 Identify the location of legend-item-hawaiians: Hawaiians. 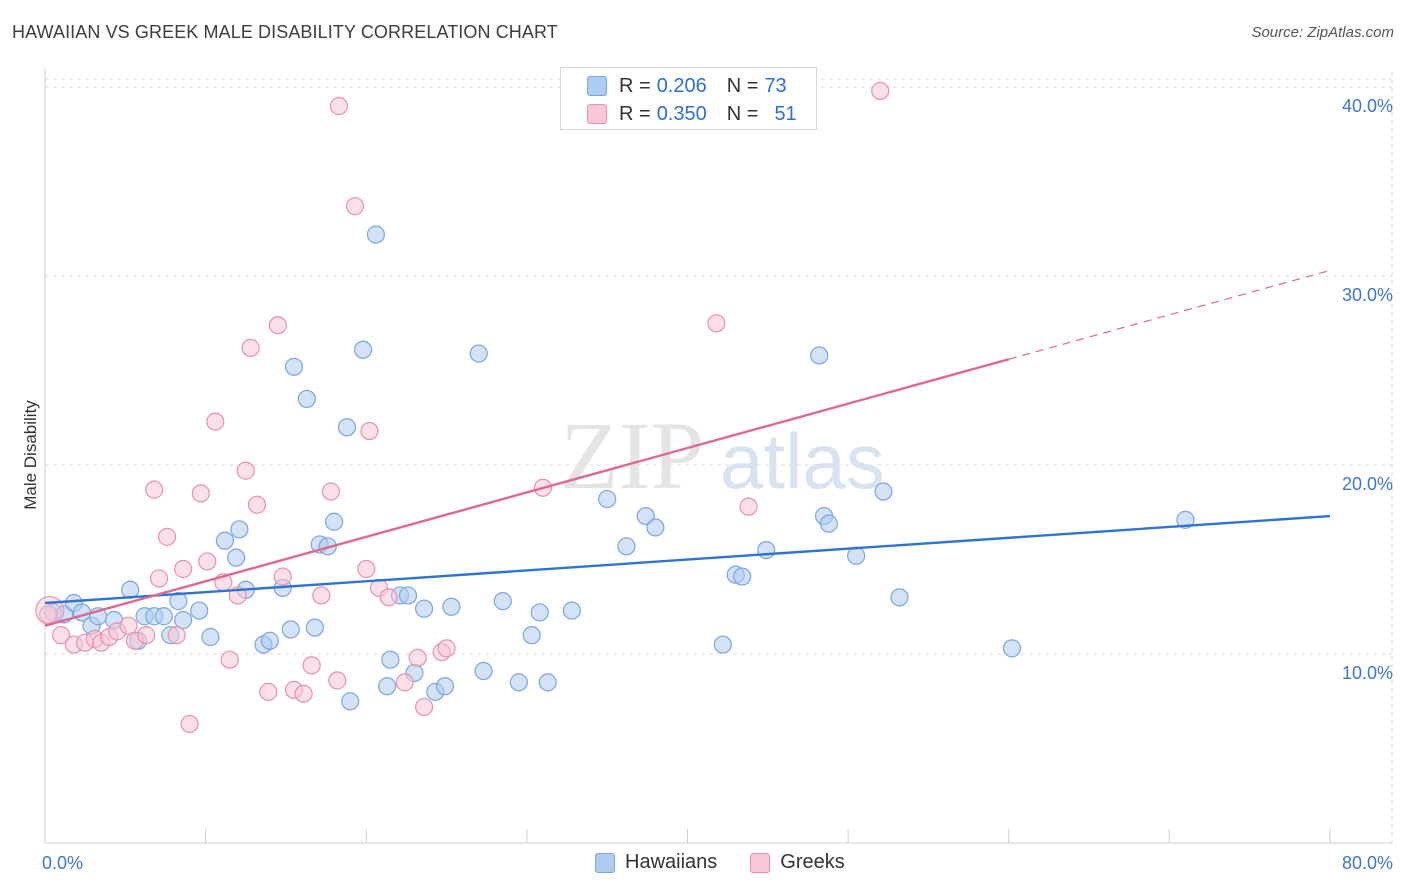
(656, 862).